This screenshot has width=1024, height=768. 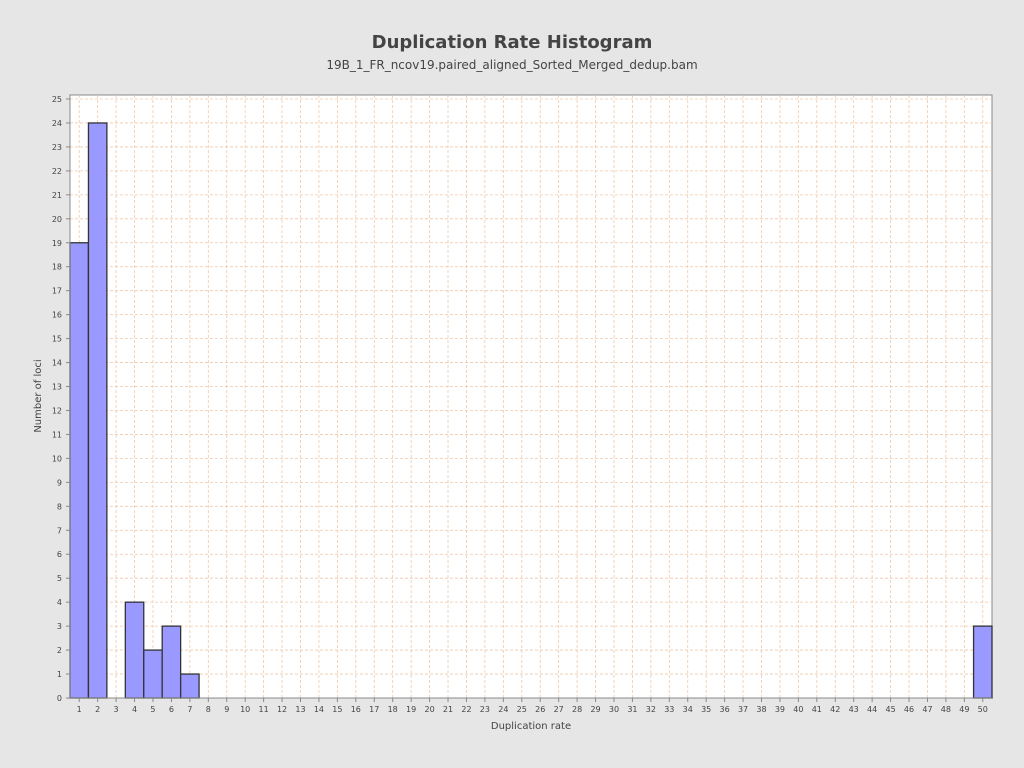 I want to click on y-tick-label: 17, so click(x=57, y=291).